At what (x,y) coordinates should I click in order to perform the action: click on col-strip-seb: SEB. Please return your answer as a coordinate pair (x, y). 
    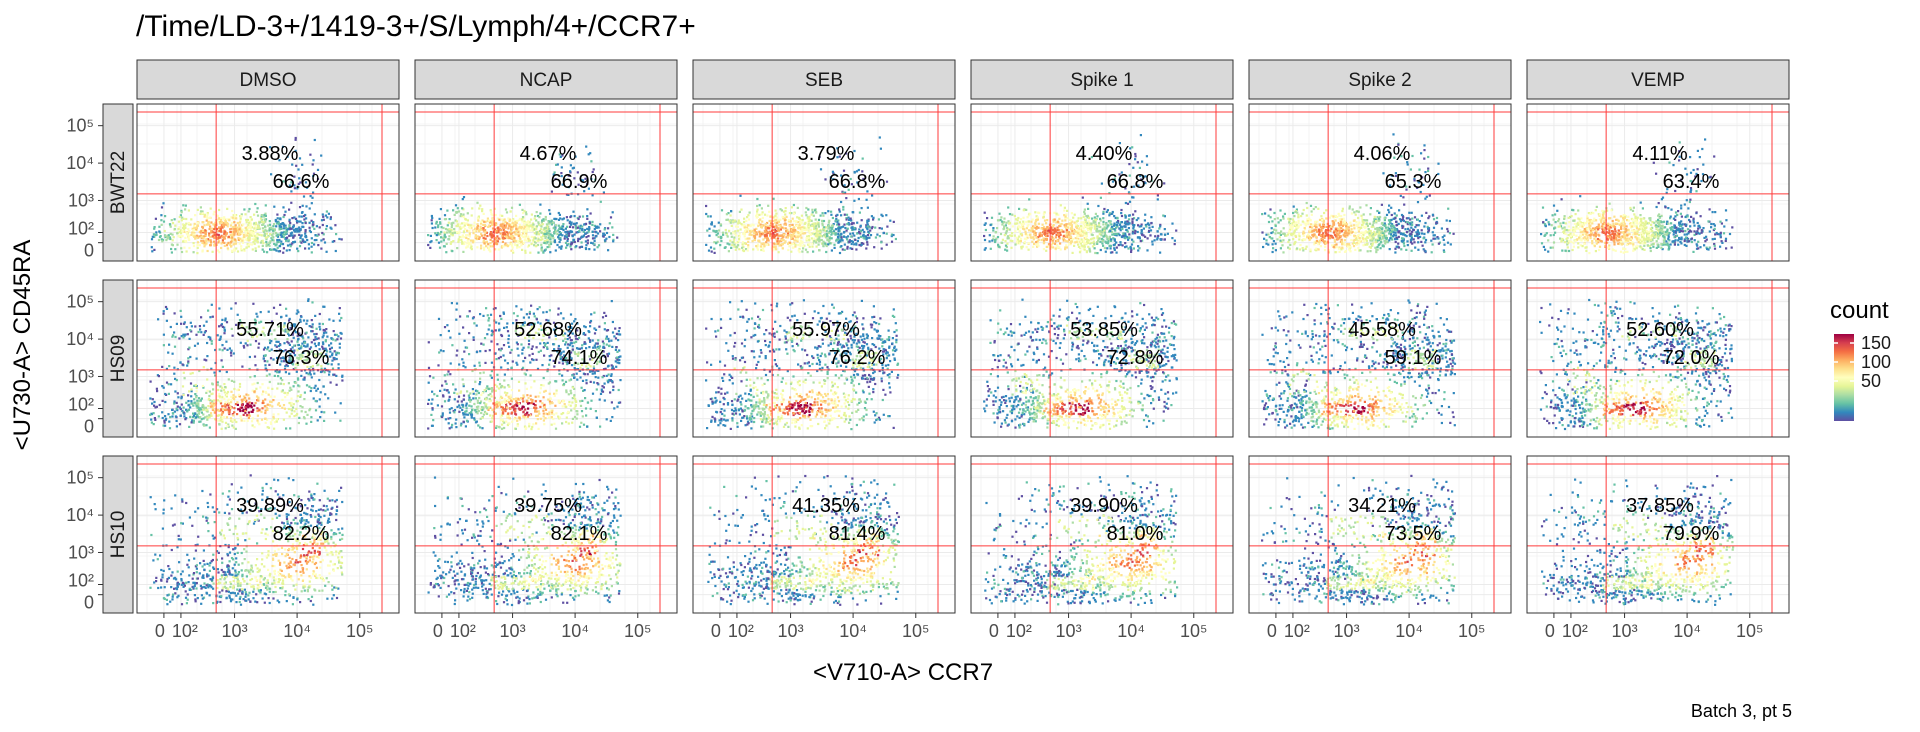
    Looking at the image, I should click on (824, 79).